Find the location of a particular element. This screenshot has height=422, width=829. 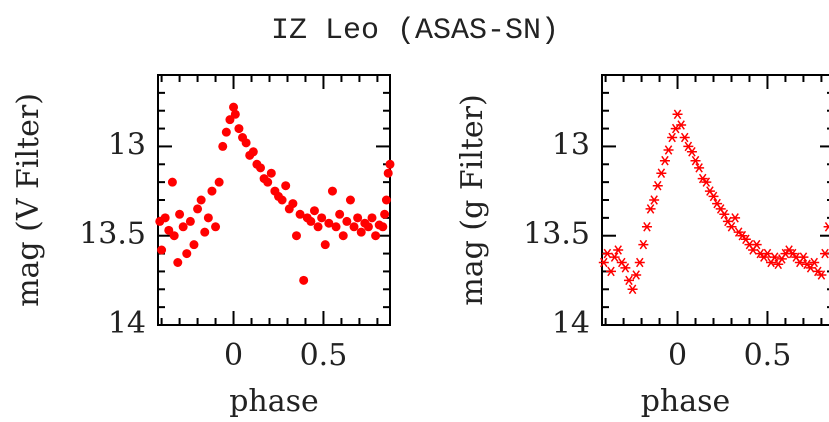

chart-title: IZ Leo (ASAS-SN) is located at coordinates (415, 31).